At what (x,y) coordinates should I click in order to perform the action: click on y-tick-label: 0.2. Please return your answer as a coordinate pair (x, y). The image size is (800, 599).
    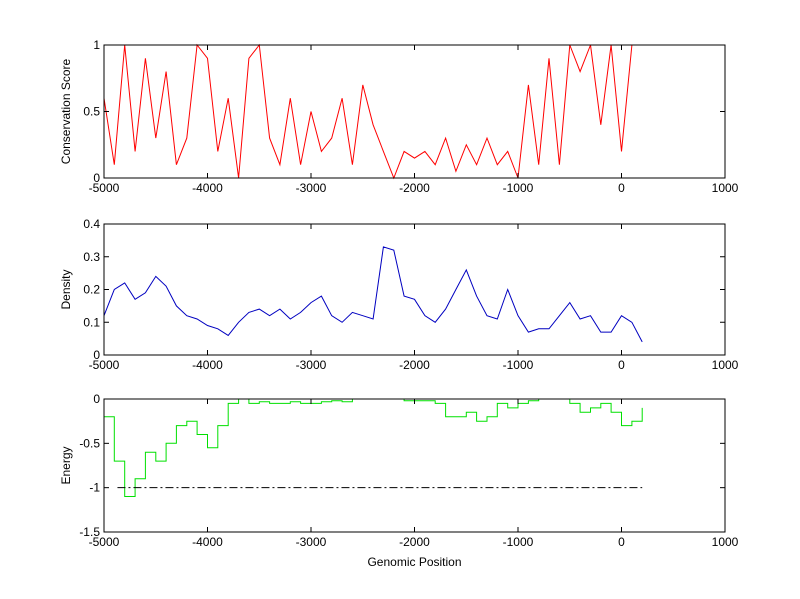
    Looking at the image, I should click on (91, 290).